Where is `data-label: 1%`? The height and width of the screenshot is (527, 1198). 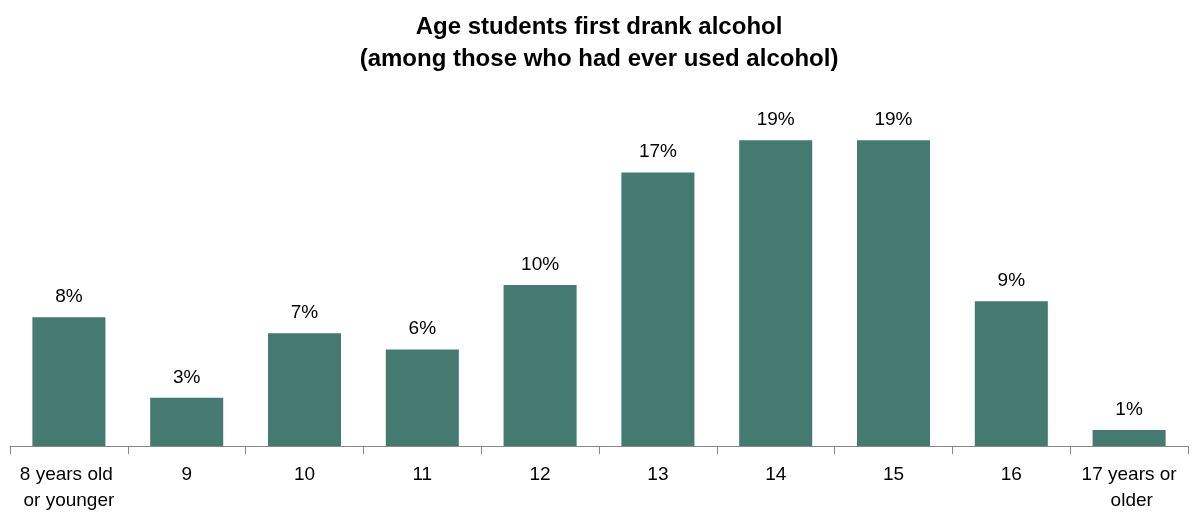 data-label: 1% is located at coordinates (1129, 408).